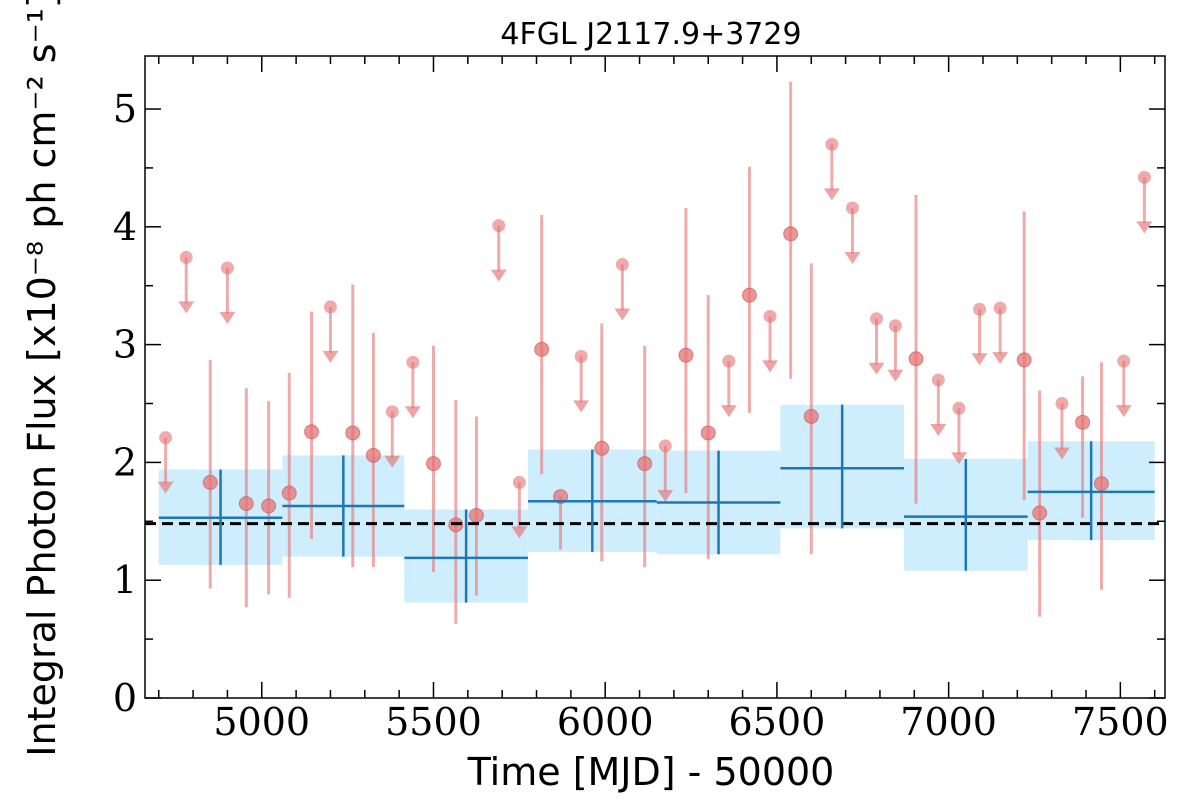 The width and height of the screenshot is (1200, 805). Describe the element at coordinates (125, 345) in the screenshot. I see `y-tick-label: 3` at that location.